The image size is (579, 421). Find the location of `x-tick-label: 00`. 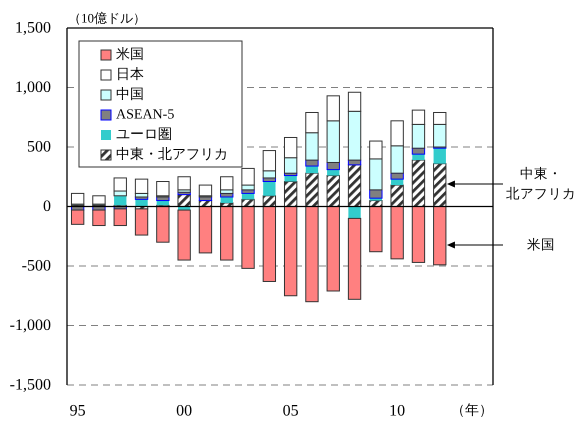

x-tick-label: 00 is located at coordinates (184, 411).